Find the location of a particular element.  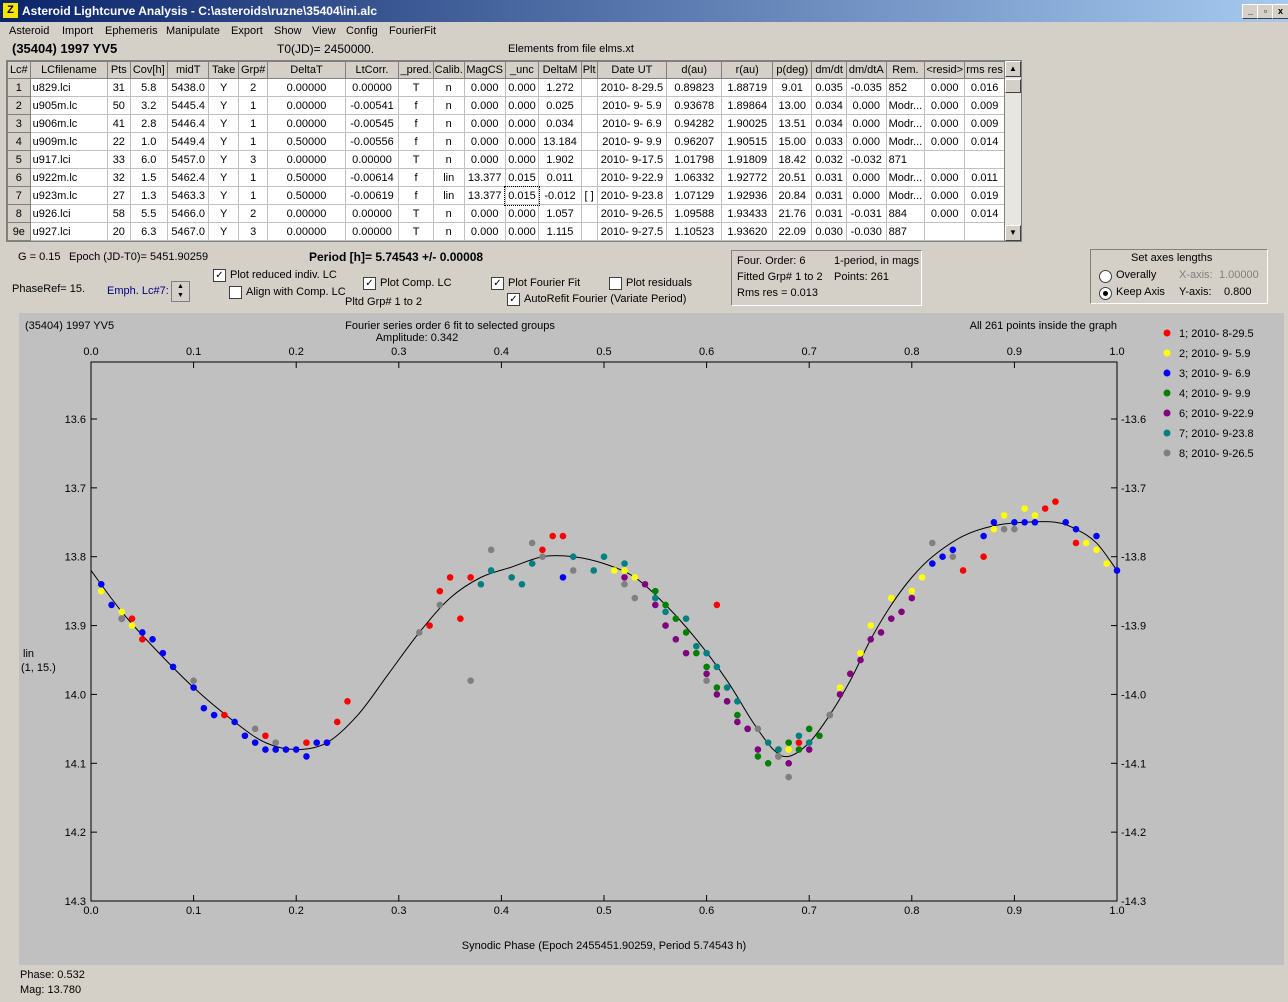

column-header: _pred. is located at coordinates (416, 70).